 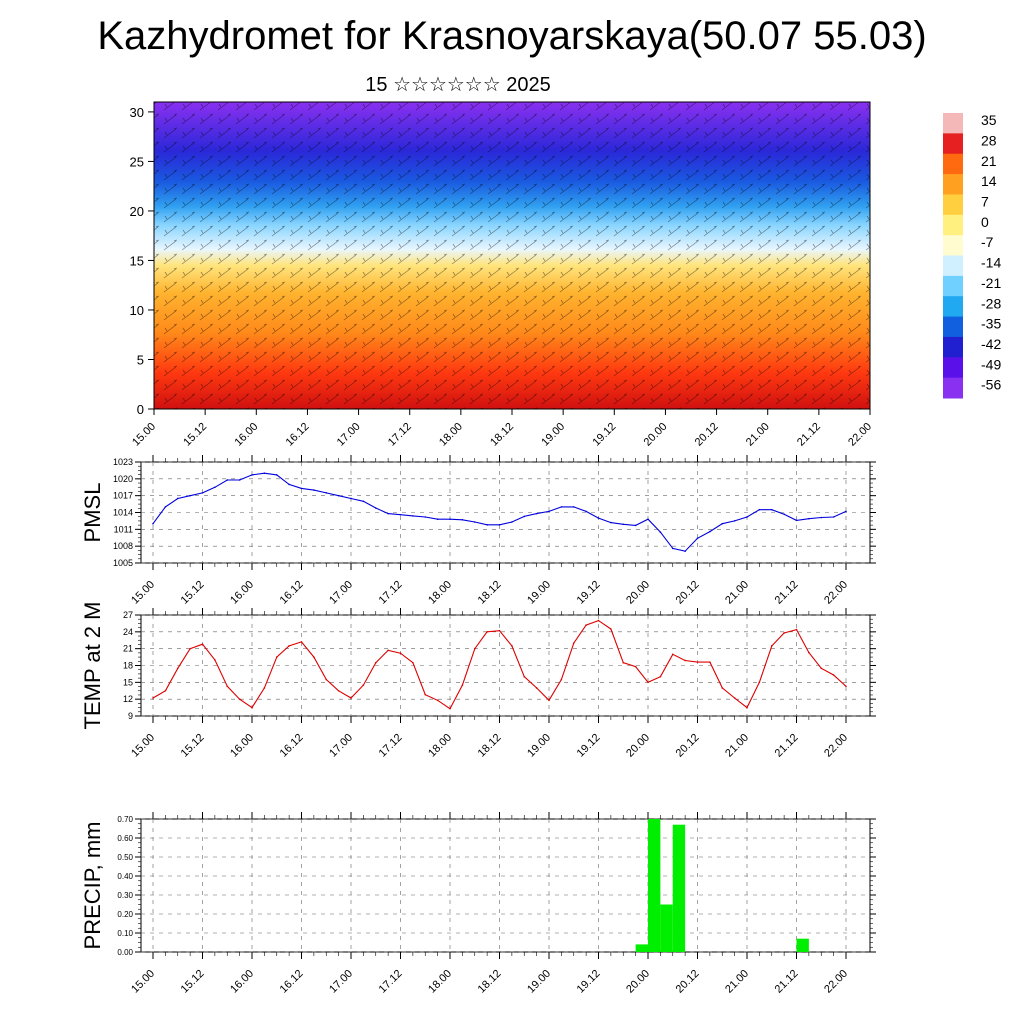 I want to click on heatmap-x-tick-label: 18.12, so click(x=502, y=435).